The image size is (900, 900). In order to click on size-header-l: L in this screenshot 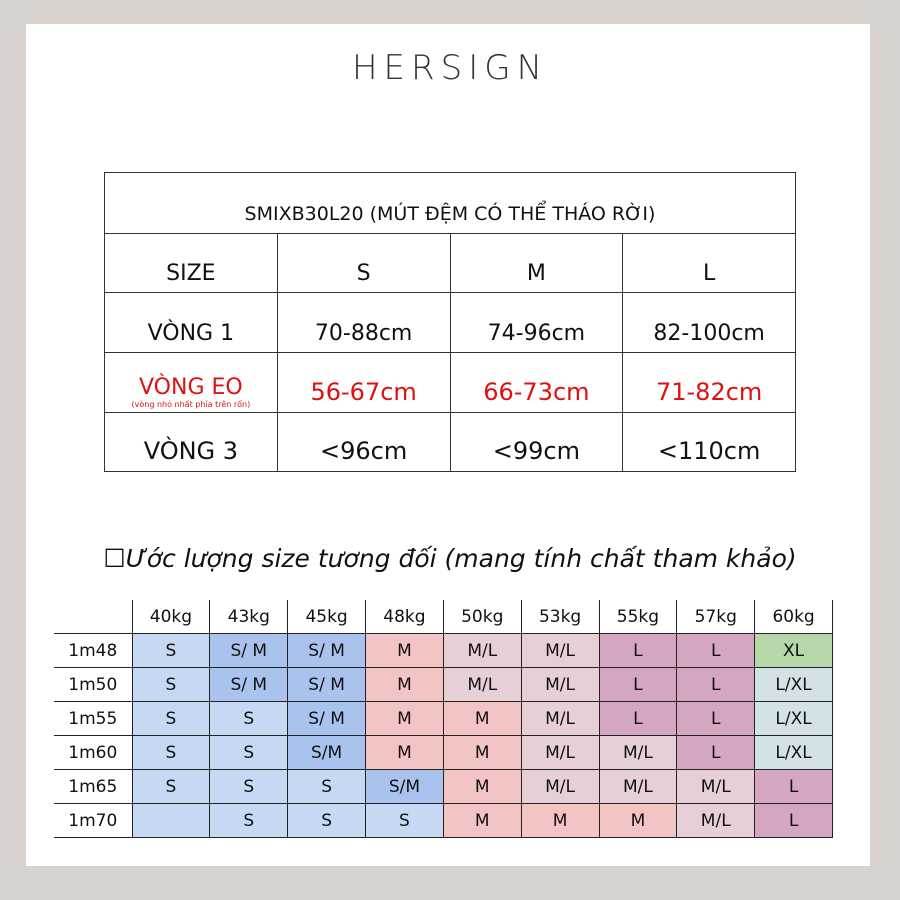, I will do `click(709, 263)`.